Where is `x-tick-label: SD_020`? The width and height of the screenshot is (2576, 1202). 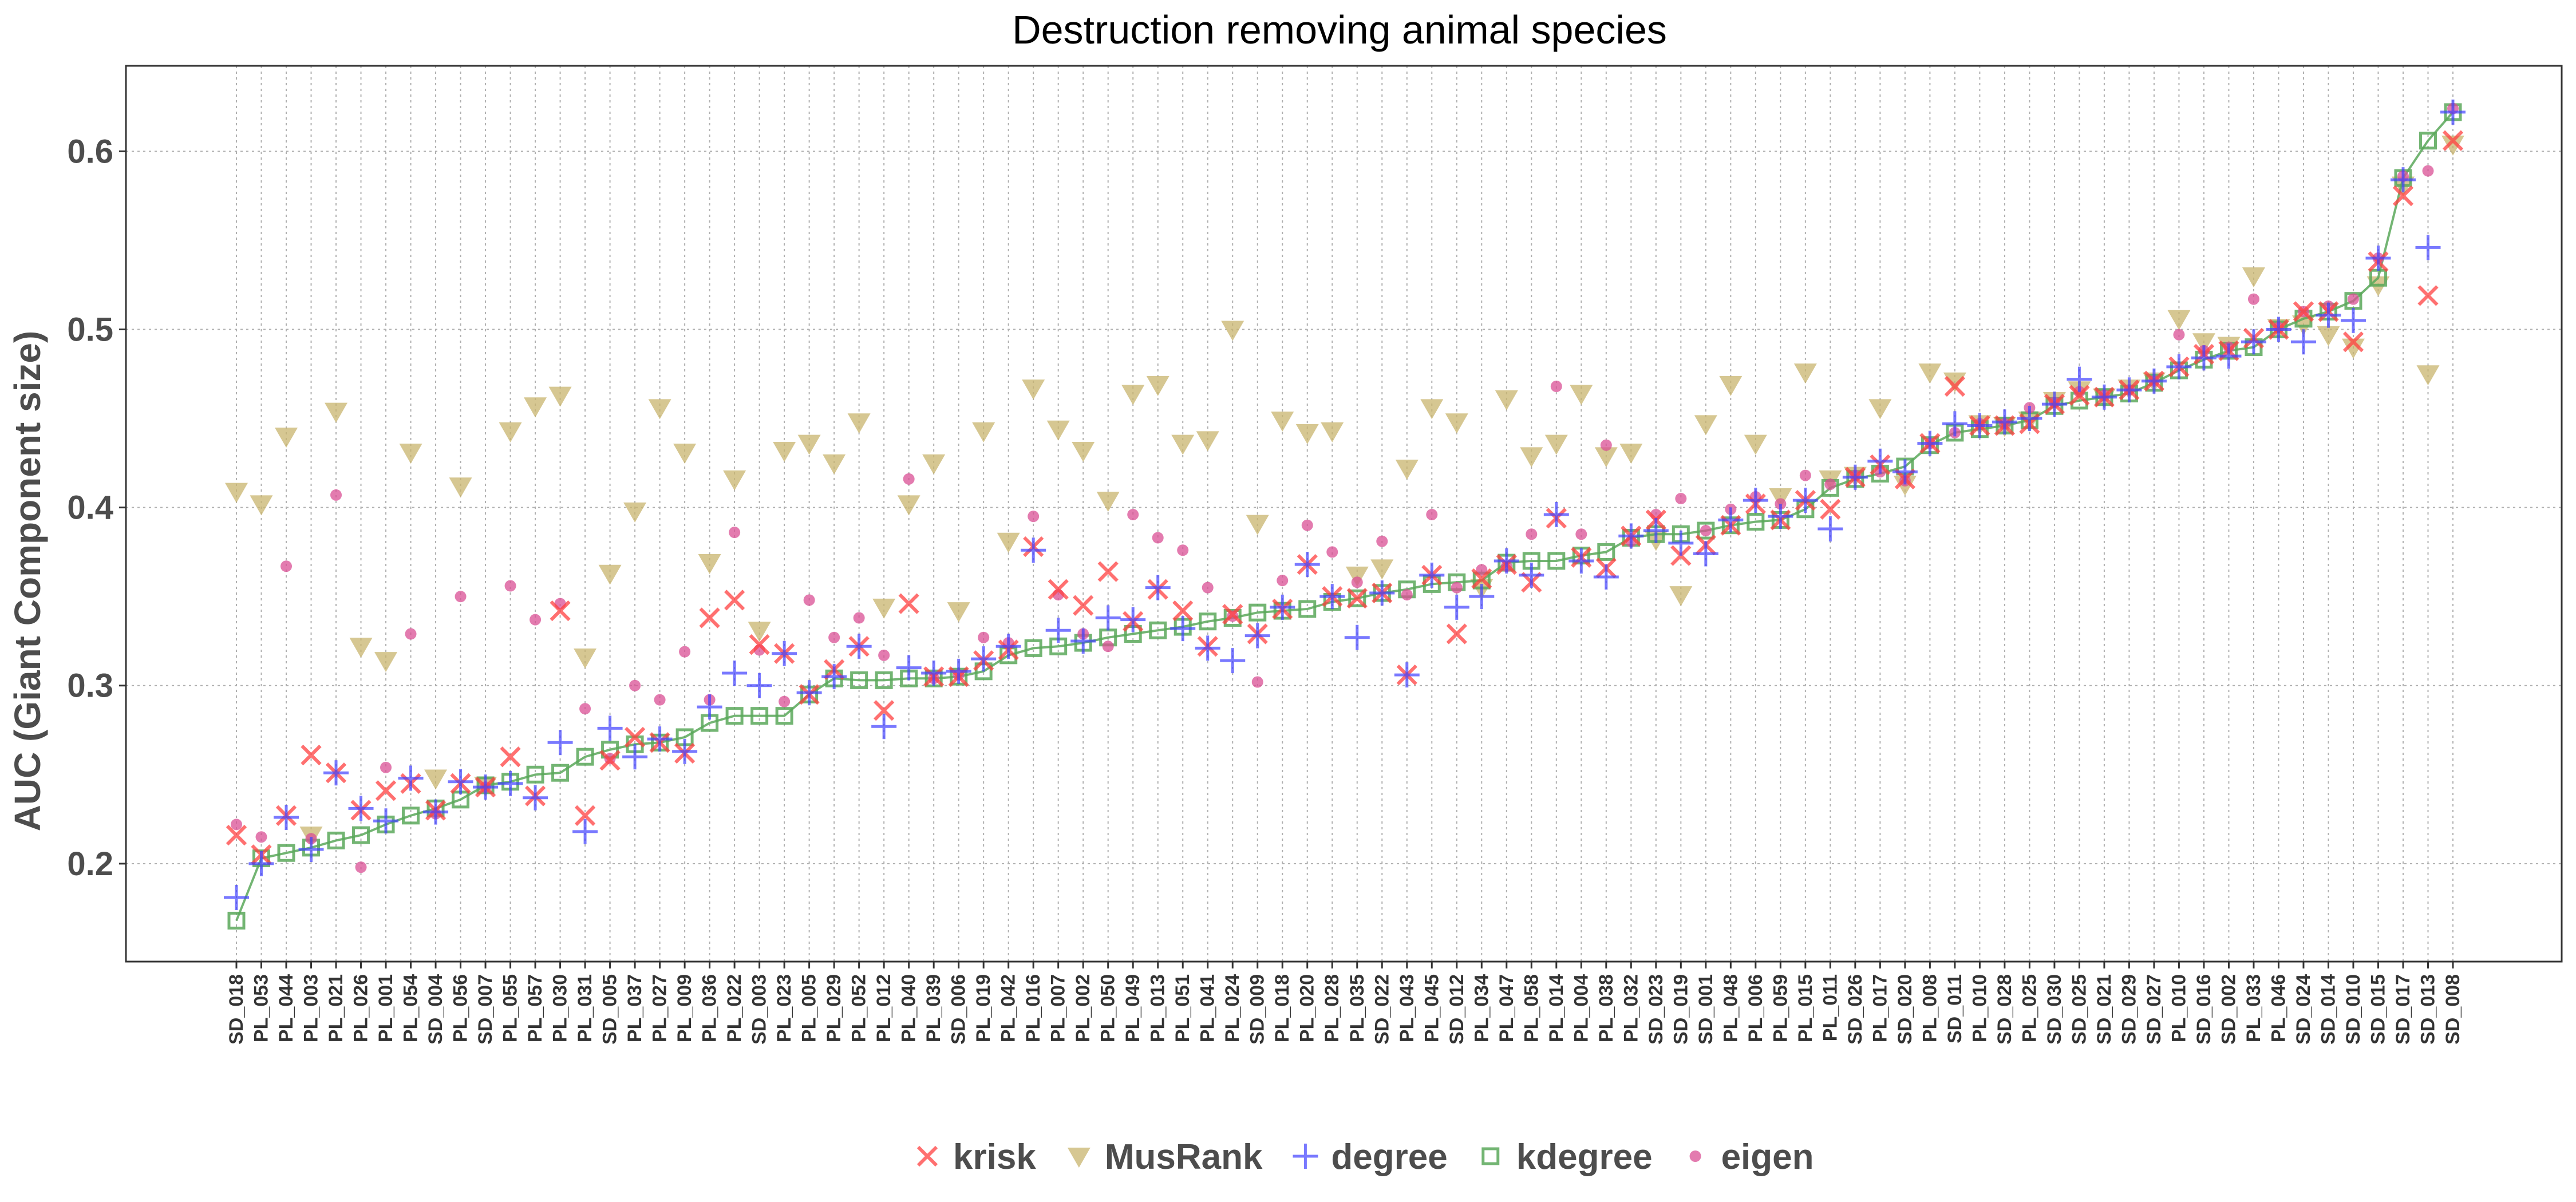 x-tick-label: SD_020 is located at coordinates (1905, 1010).